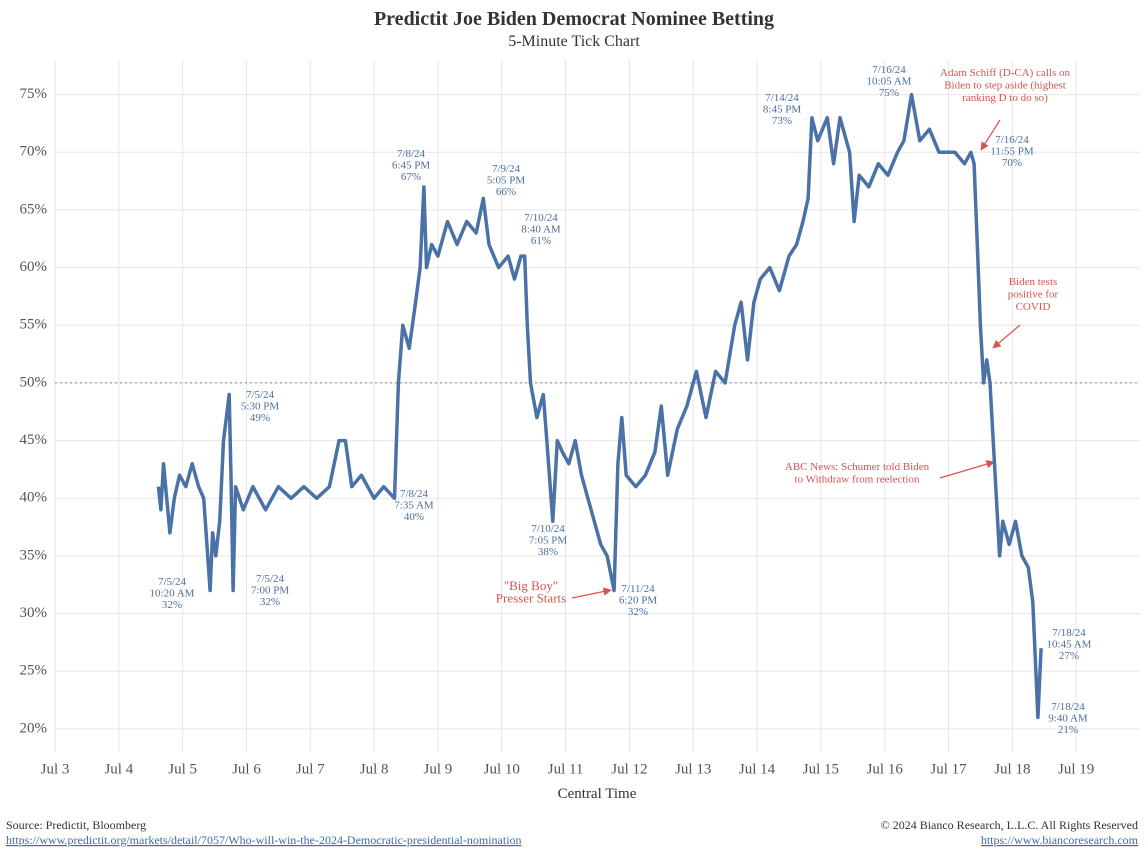  I want to click on annotation-text: 27%, so click(1069, 656).